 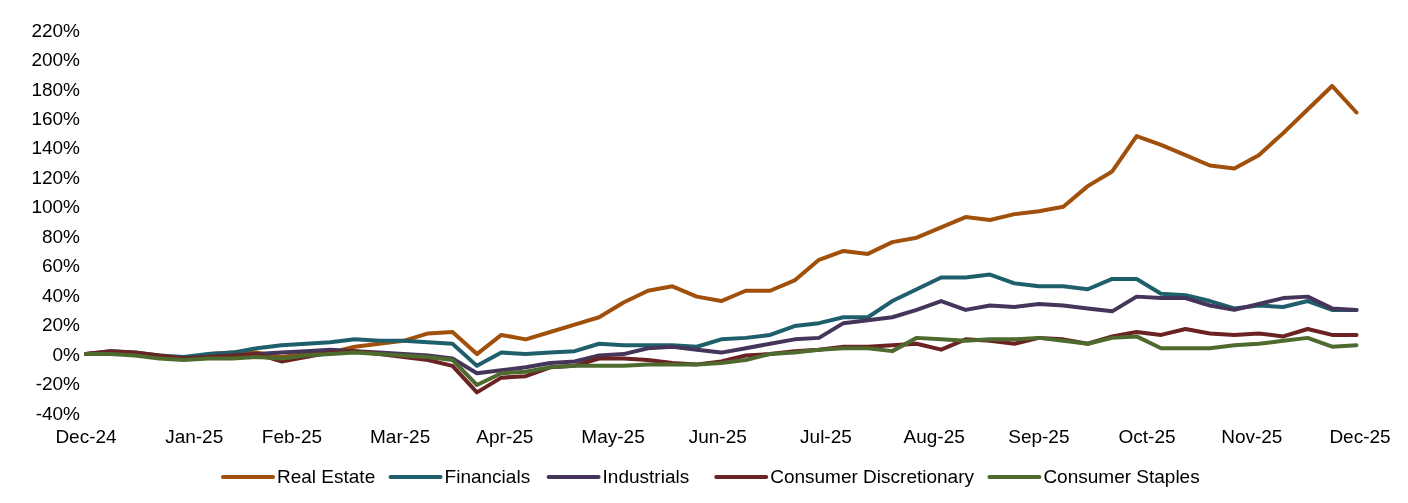 I want to click on y-tick-label: 40%, so click(x=61, y=295).